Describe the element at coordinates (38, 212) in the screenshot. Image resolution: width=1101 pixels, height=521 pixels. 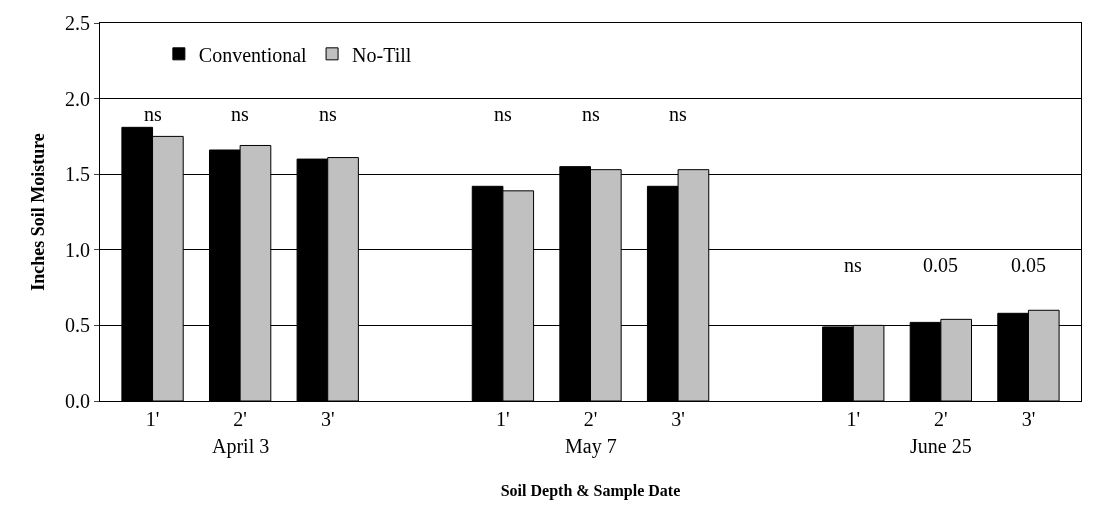
I see `y-axis-title: Inches Soil Moisture` at that location.